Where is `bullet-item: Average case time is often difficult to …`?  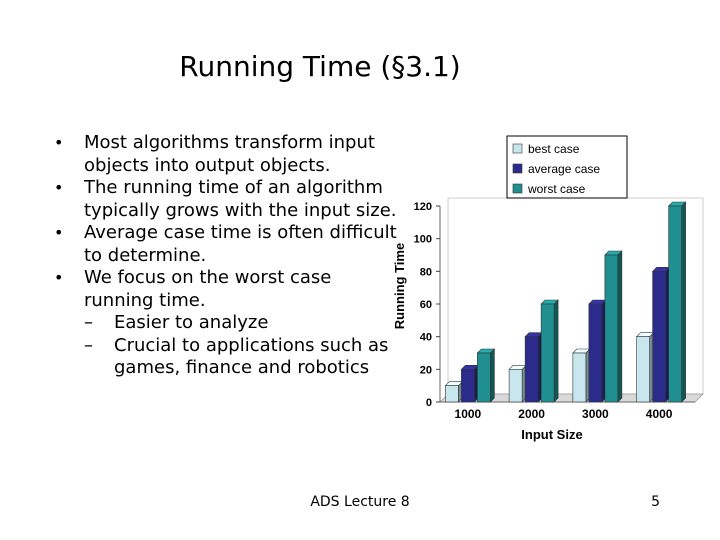 bullet-item: Average case time is often difficult to … is located at coordinates (224, 244).